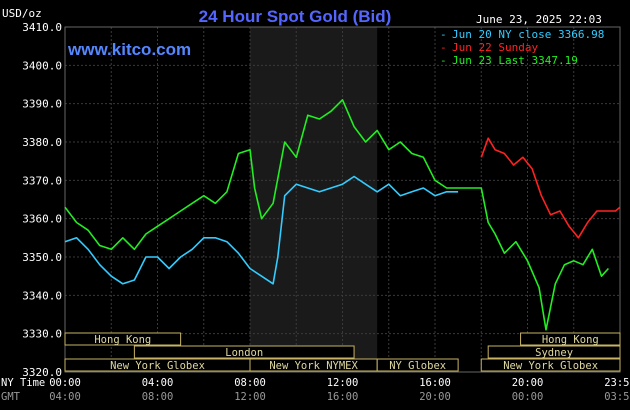 The width and height of the screenshot is (630, 410). Describe the element at coordinates (42, 372) in the screenshot. I see `y-tick-label: 3320.0` at that location.